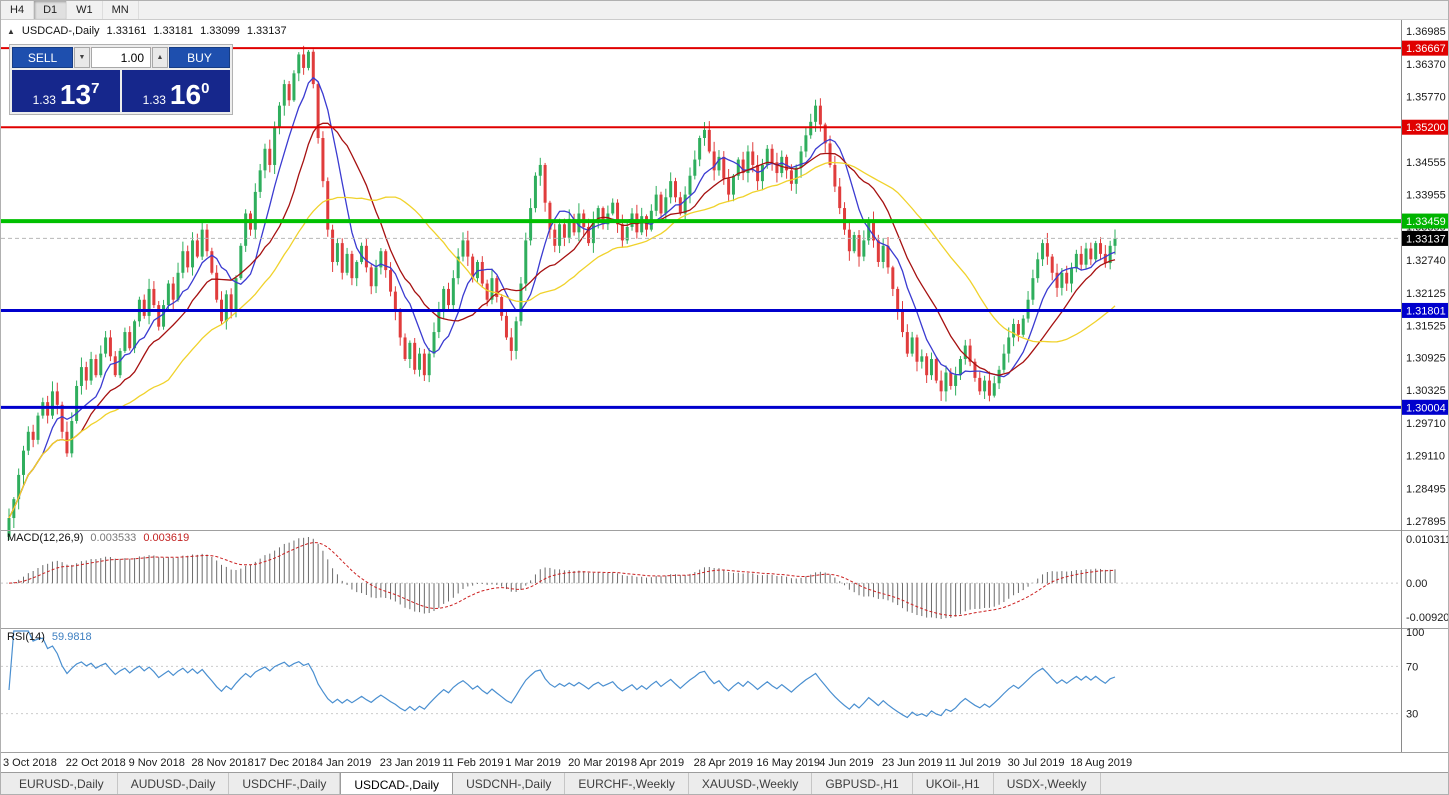  What do you see at coordinates (1412, 667) in the screenshot?
I see `rsi-axis-70: 70` at bounding box center [1412, 667].